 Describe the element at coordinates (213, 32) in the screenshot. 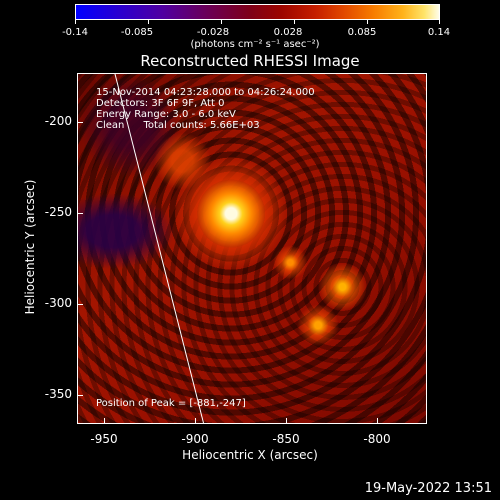

I see `colorbar-label: -0.028` at that location.